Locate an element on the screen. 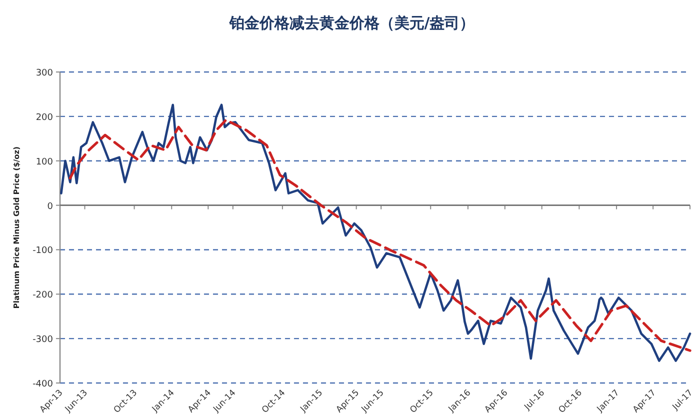 This screenshot has height=414, width=692. y-tick-label: -100 is located at coordinates (43, 251).